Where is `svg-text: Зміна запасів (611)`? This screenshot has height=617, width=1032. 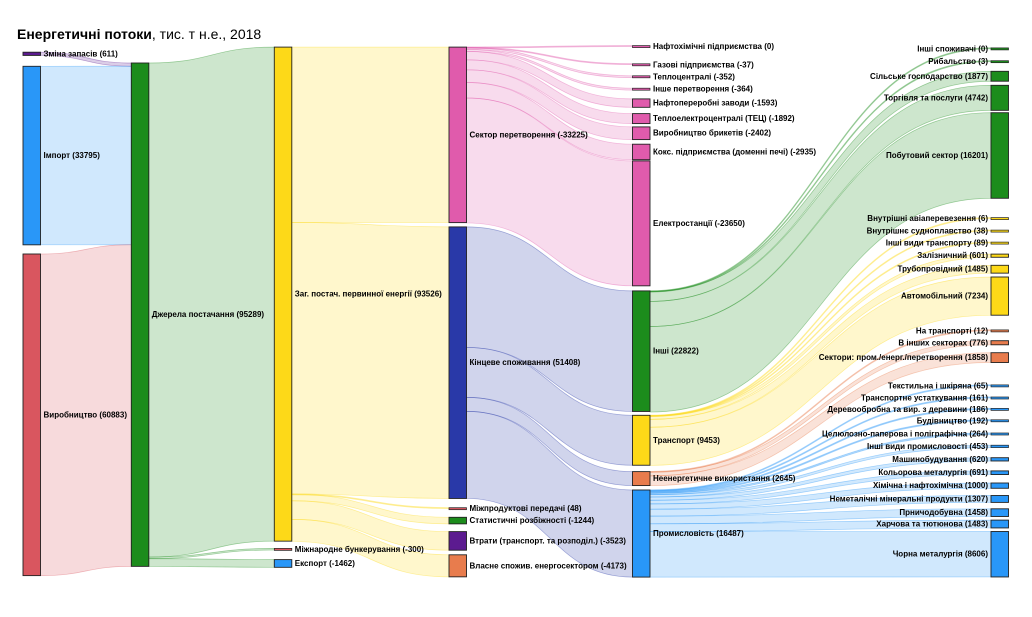
svg-text: Зміна запасів (611) is located at coordinates (81, 53).